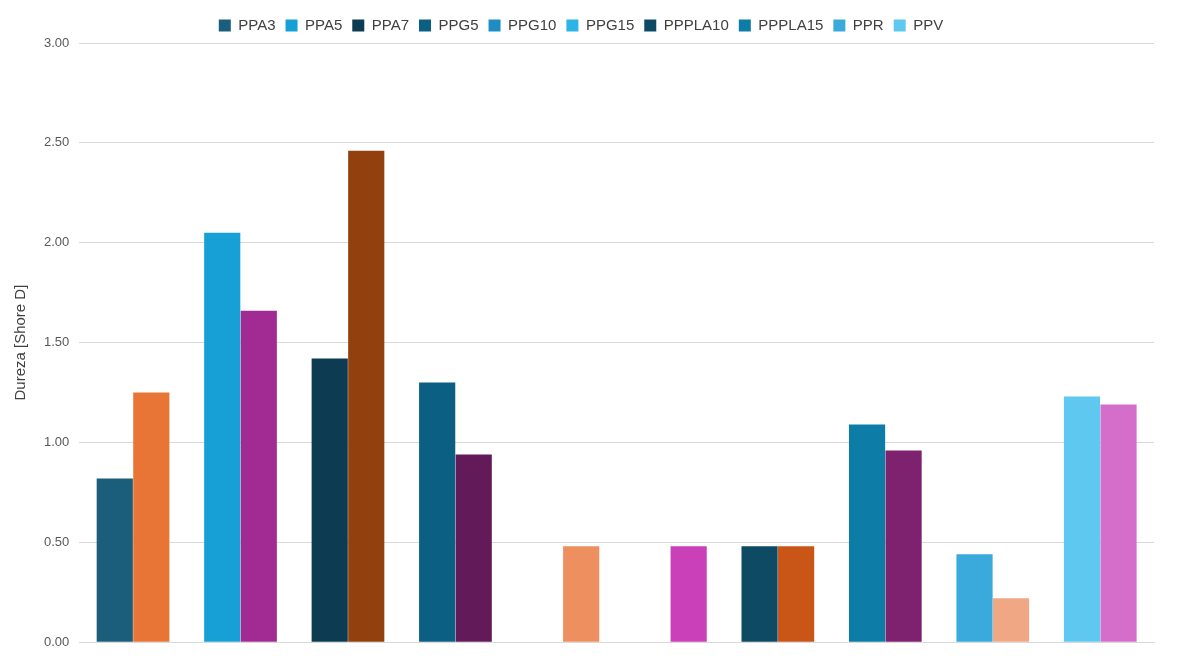 The image size is (1182, 668). What do you see at coordinates (56, 442) in the screenshot?
I see `y-tick-label: 1.00` at bounding box center [56, 442].